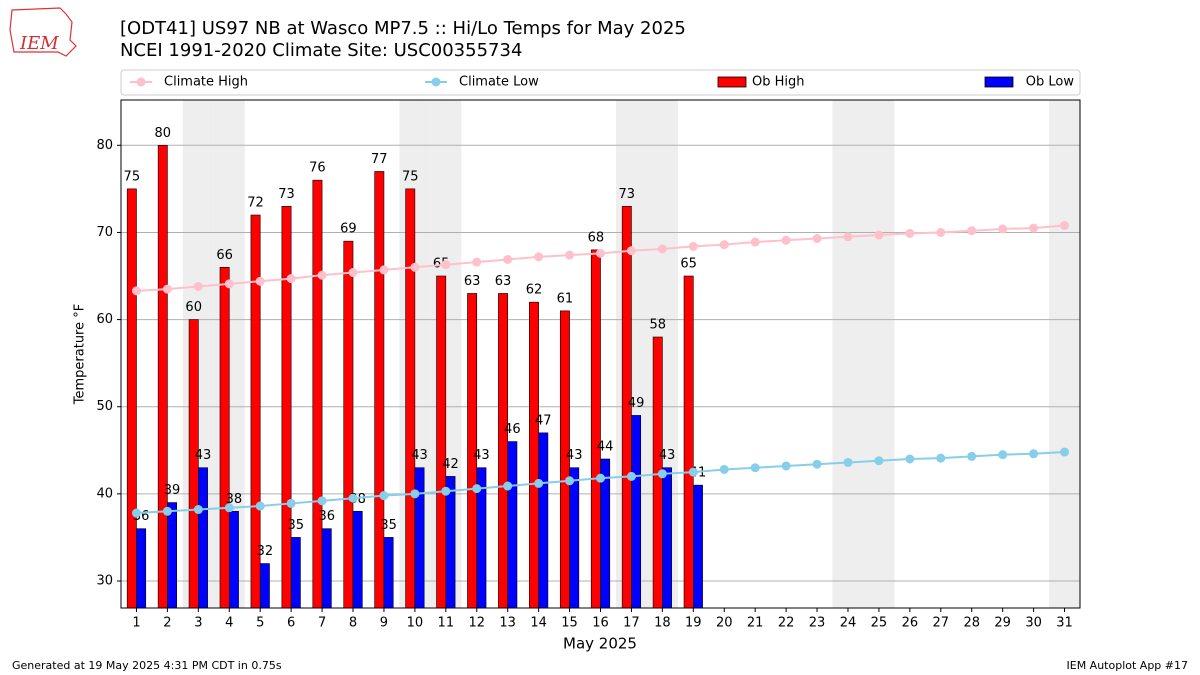 Image resolution: width=1200 pixels, height=675 pixels. I want to click on legend-swatch, so click(999, 82).